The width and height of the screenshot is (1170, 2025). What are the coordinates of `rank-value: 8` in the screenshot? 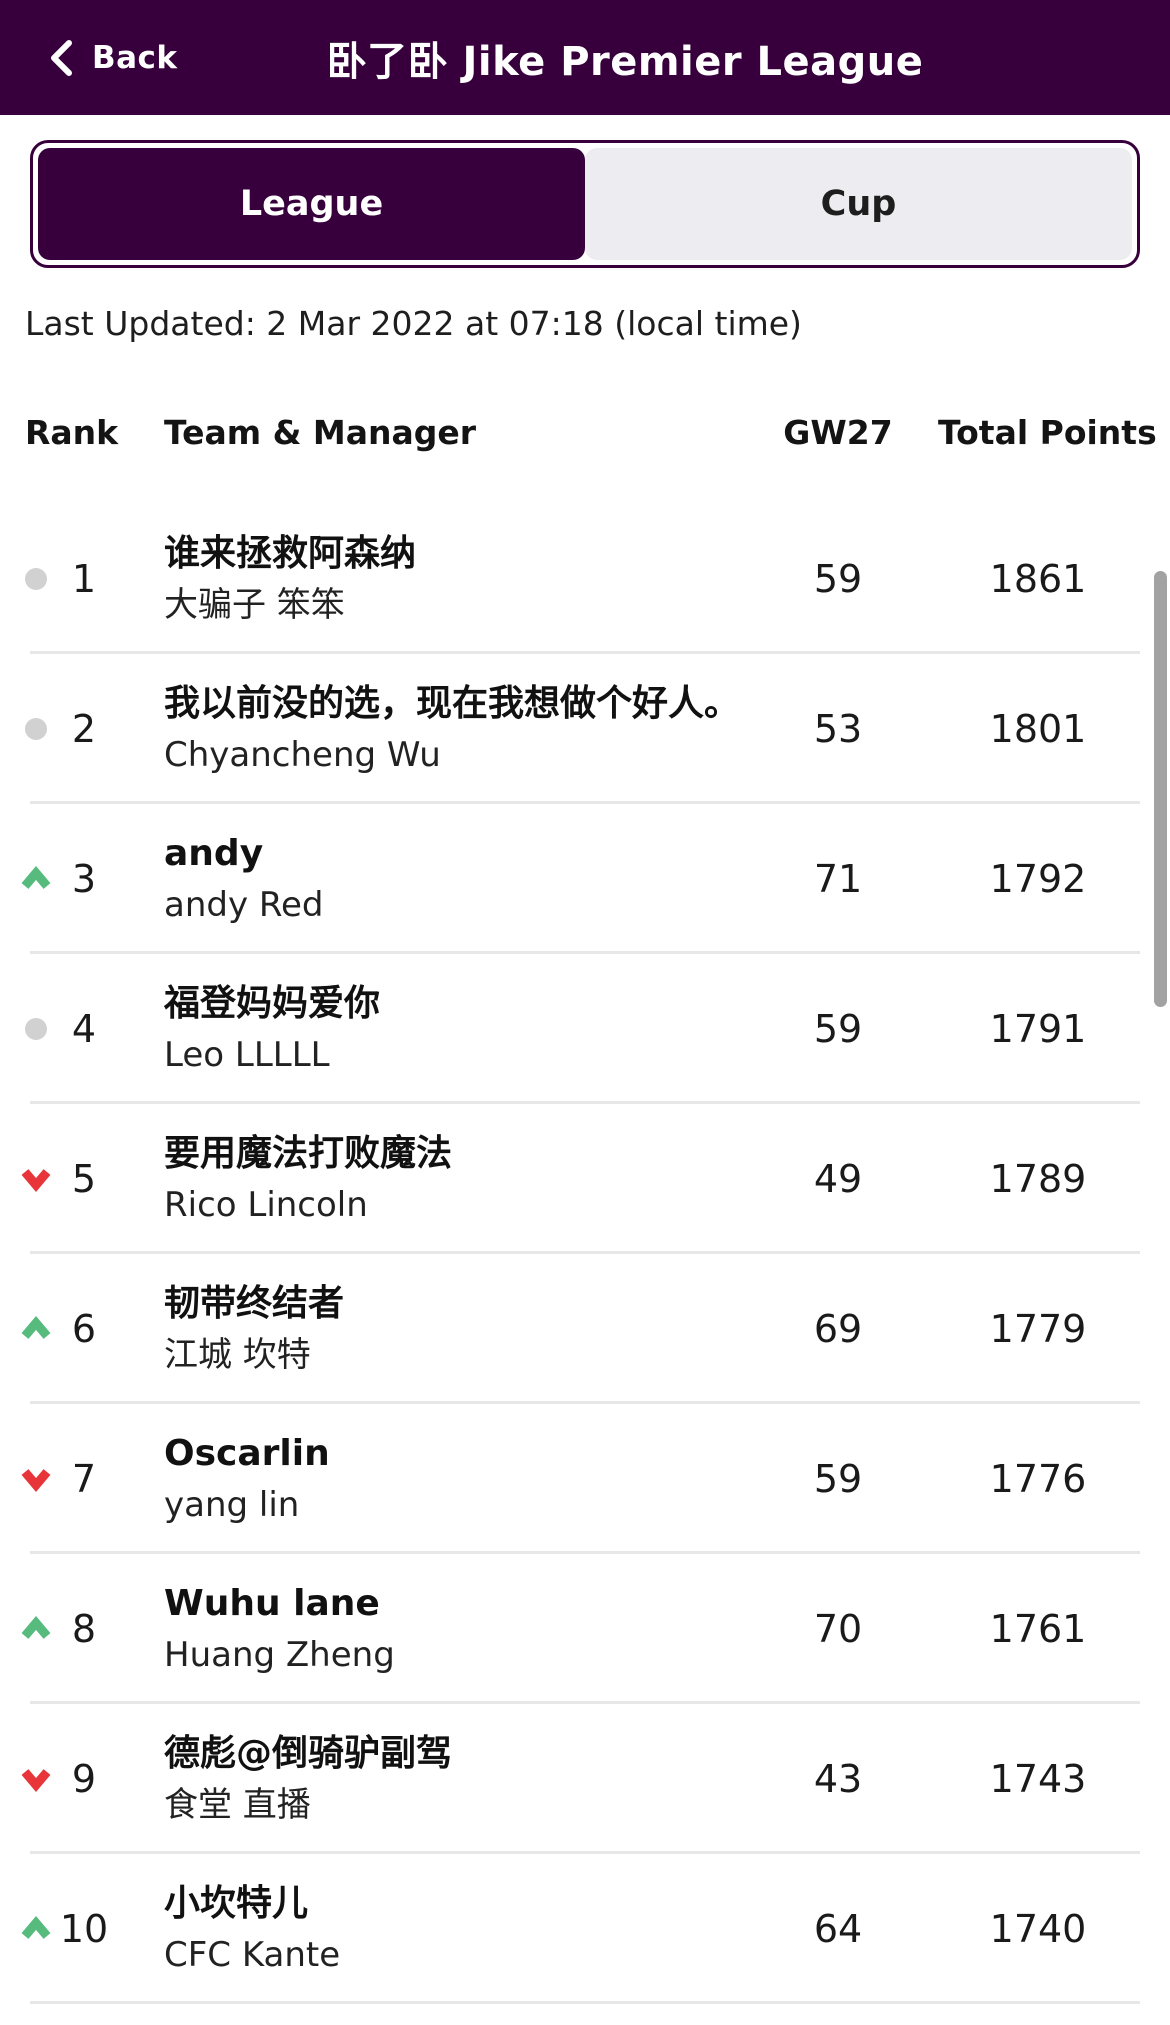 It's located at (84, 1629).